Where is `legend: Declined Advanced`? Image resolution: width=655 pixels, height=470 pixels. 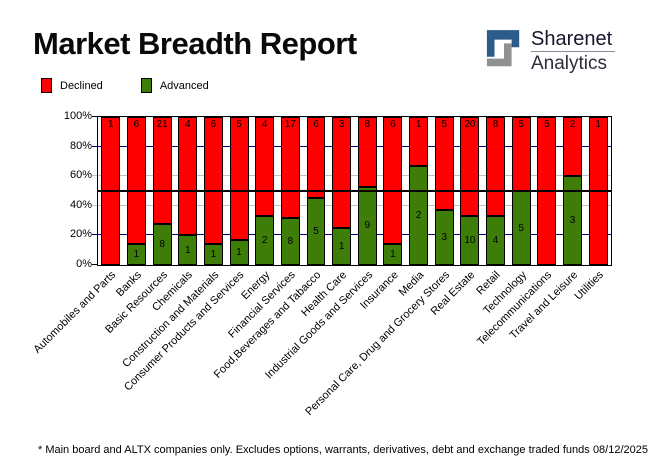
legend: Declined Advanced is located at coordinates (125, 85).